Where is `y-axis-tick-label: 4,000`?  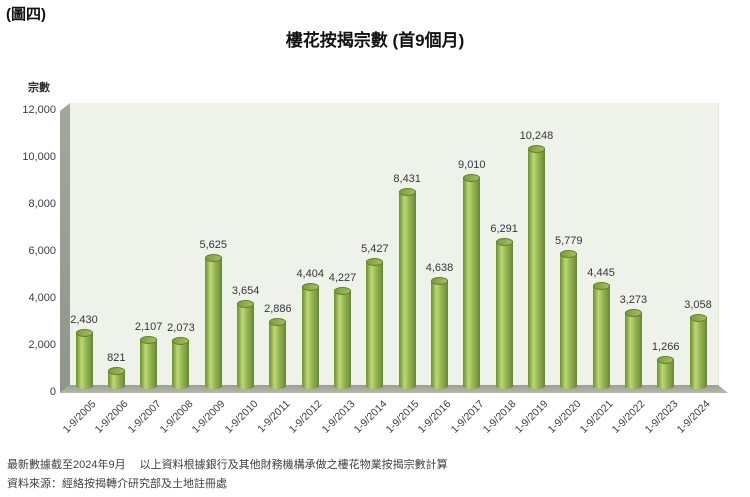
y-axis-tick-label: 4,000 is located at coordinates (42, 298).